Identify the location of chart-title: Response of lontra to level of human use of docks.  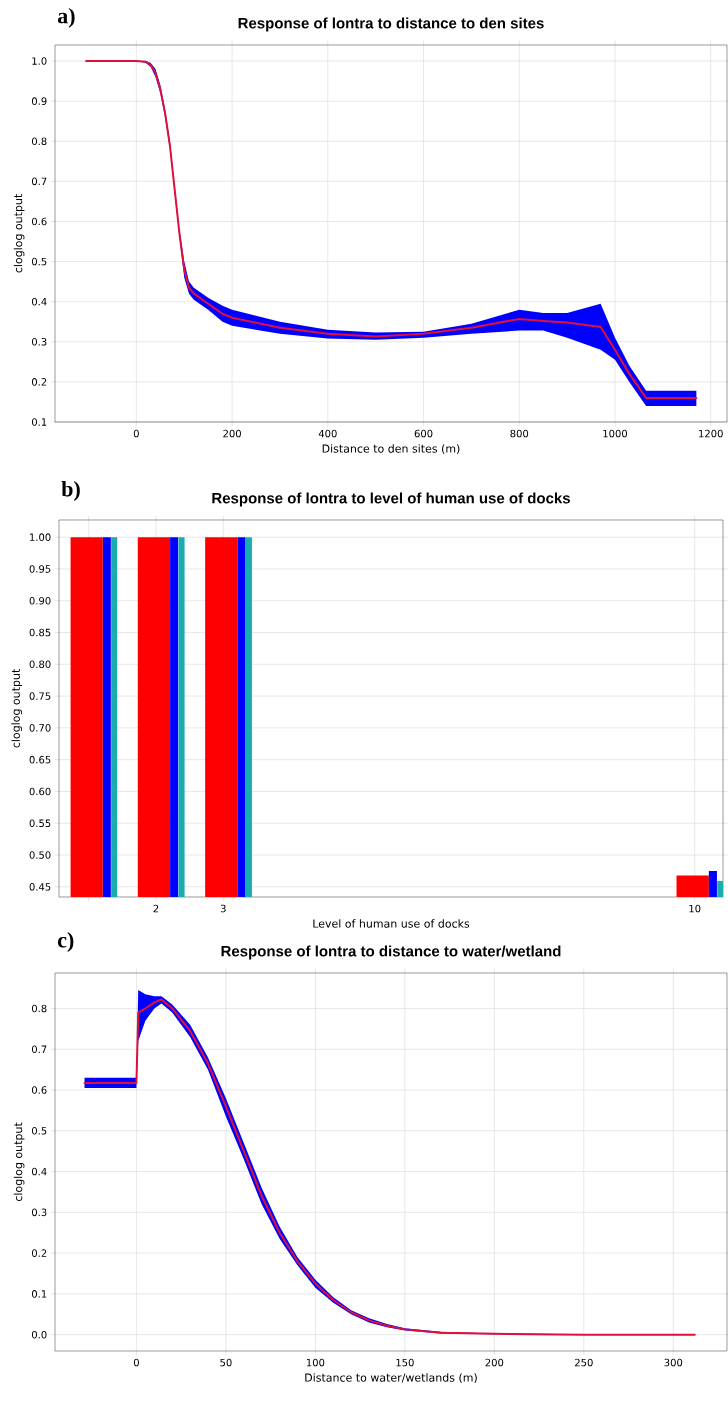
(391, 499).